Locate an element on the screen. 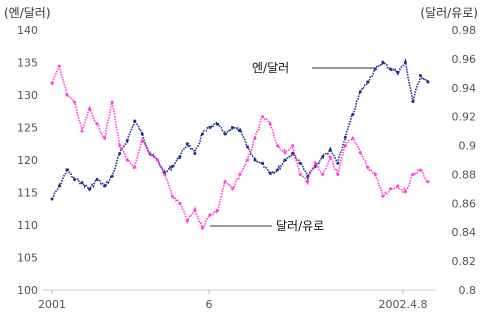 The image size is (482, 320). right-tick-label: 0.98 is located at coordinates (464, 30).